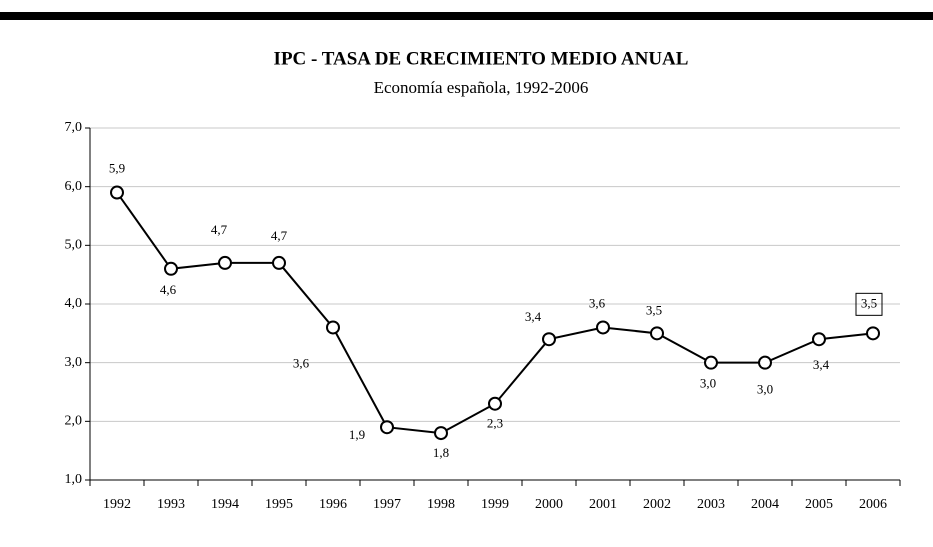 This screenshot has height=547, width=933. What do you see at coordinates (466, 16) in the screenshot?
I see `top-bar` at bounding box center [466, 16].